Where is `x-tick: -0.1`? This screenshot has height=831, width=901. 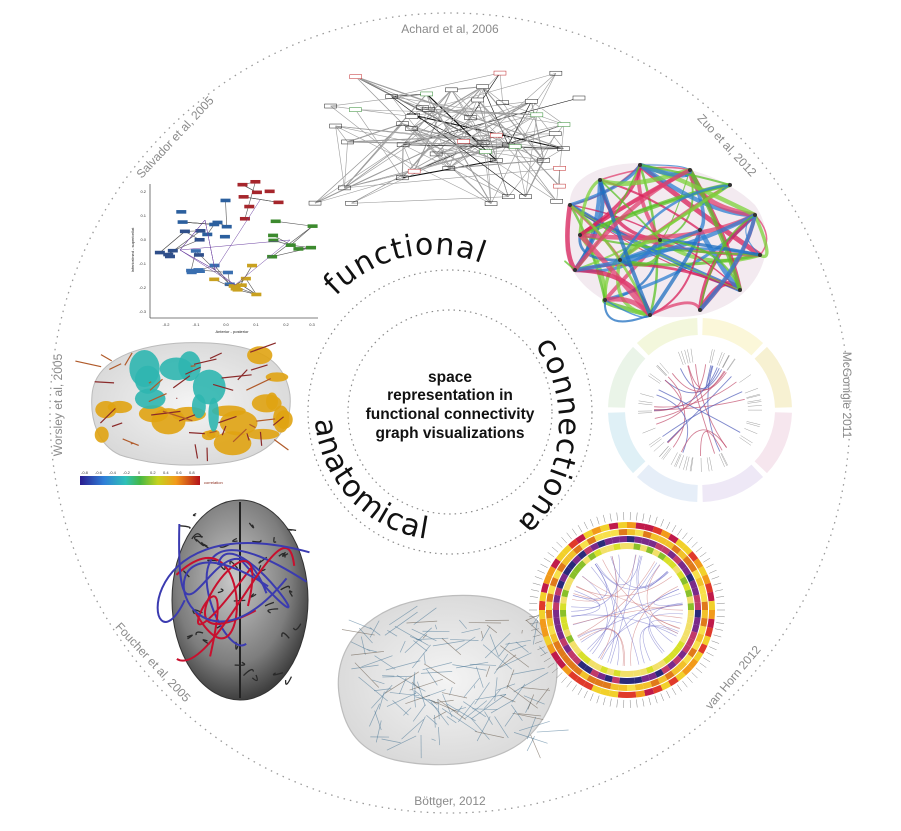
x-tick: -0.1 is located at coordinates (197, 324).